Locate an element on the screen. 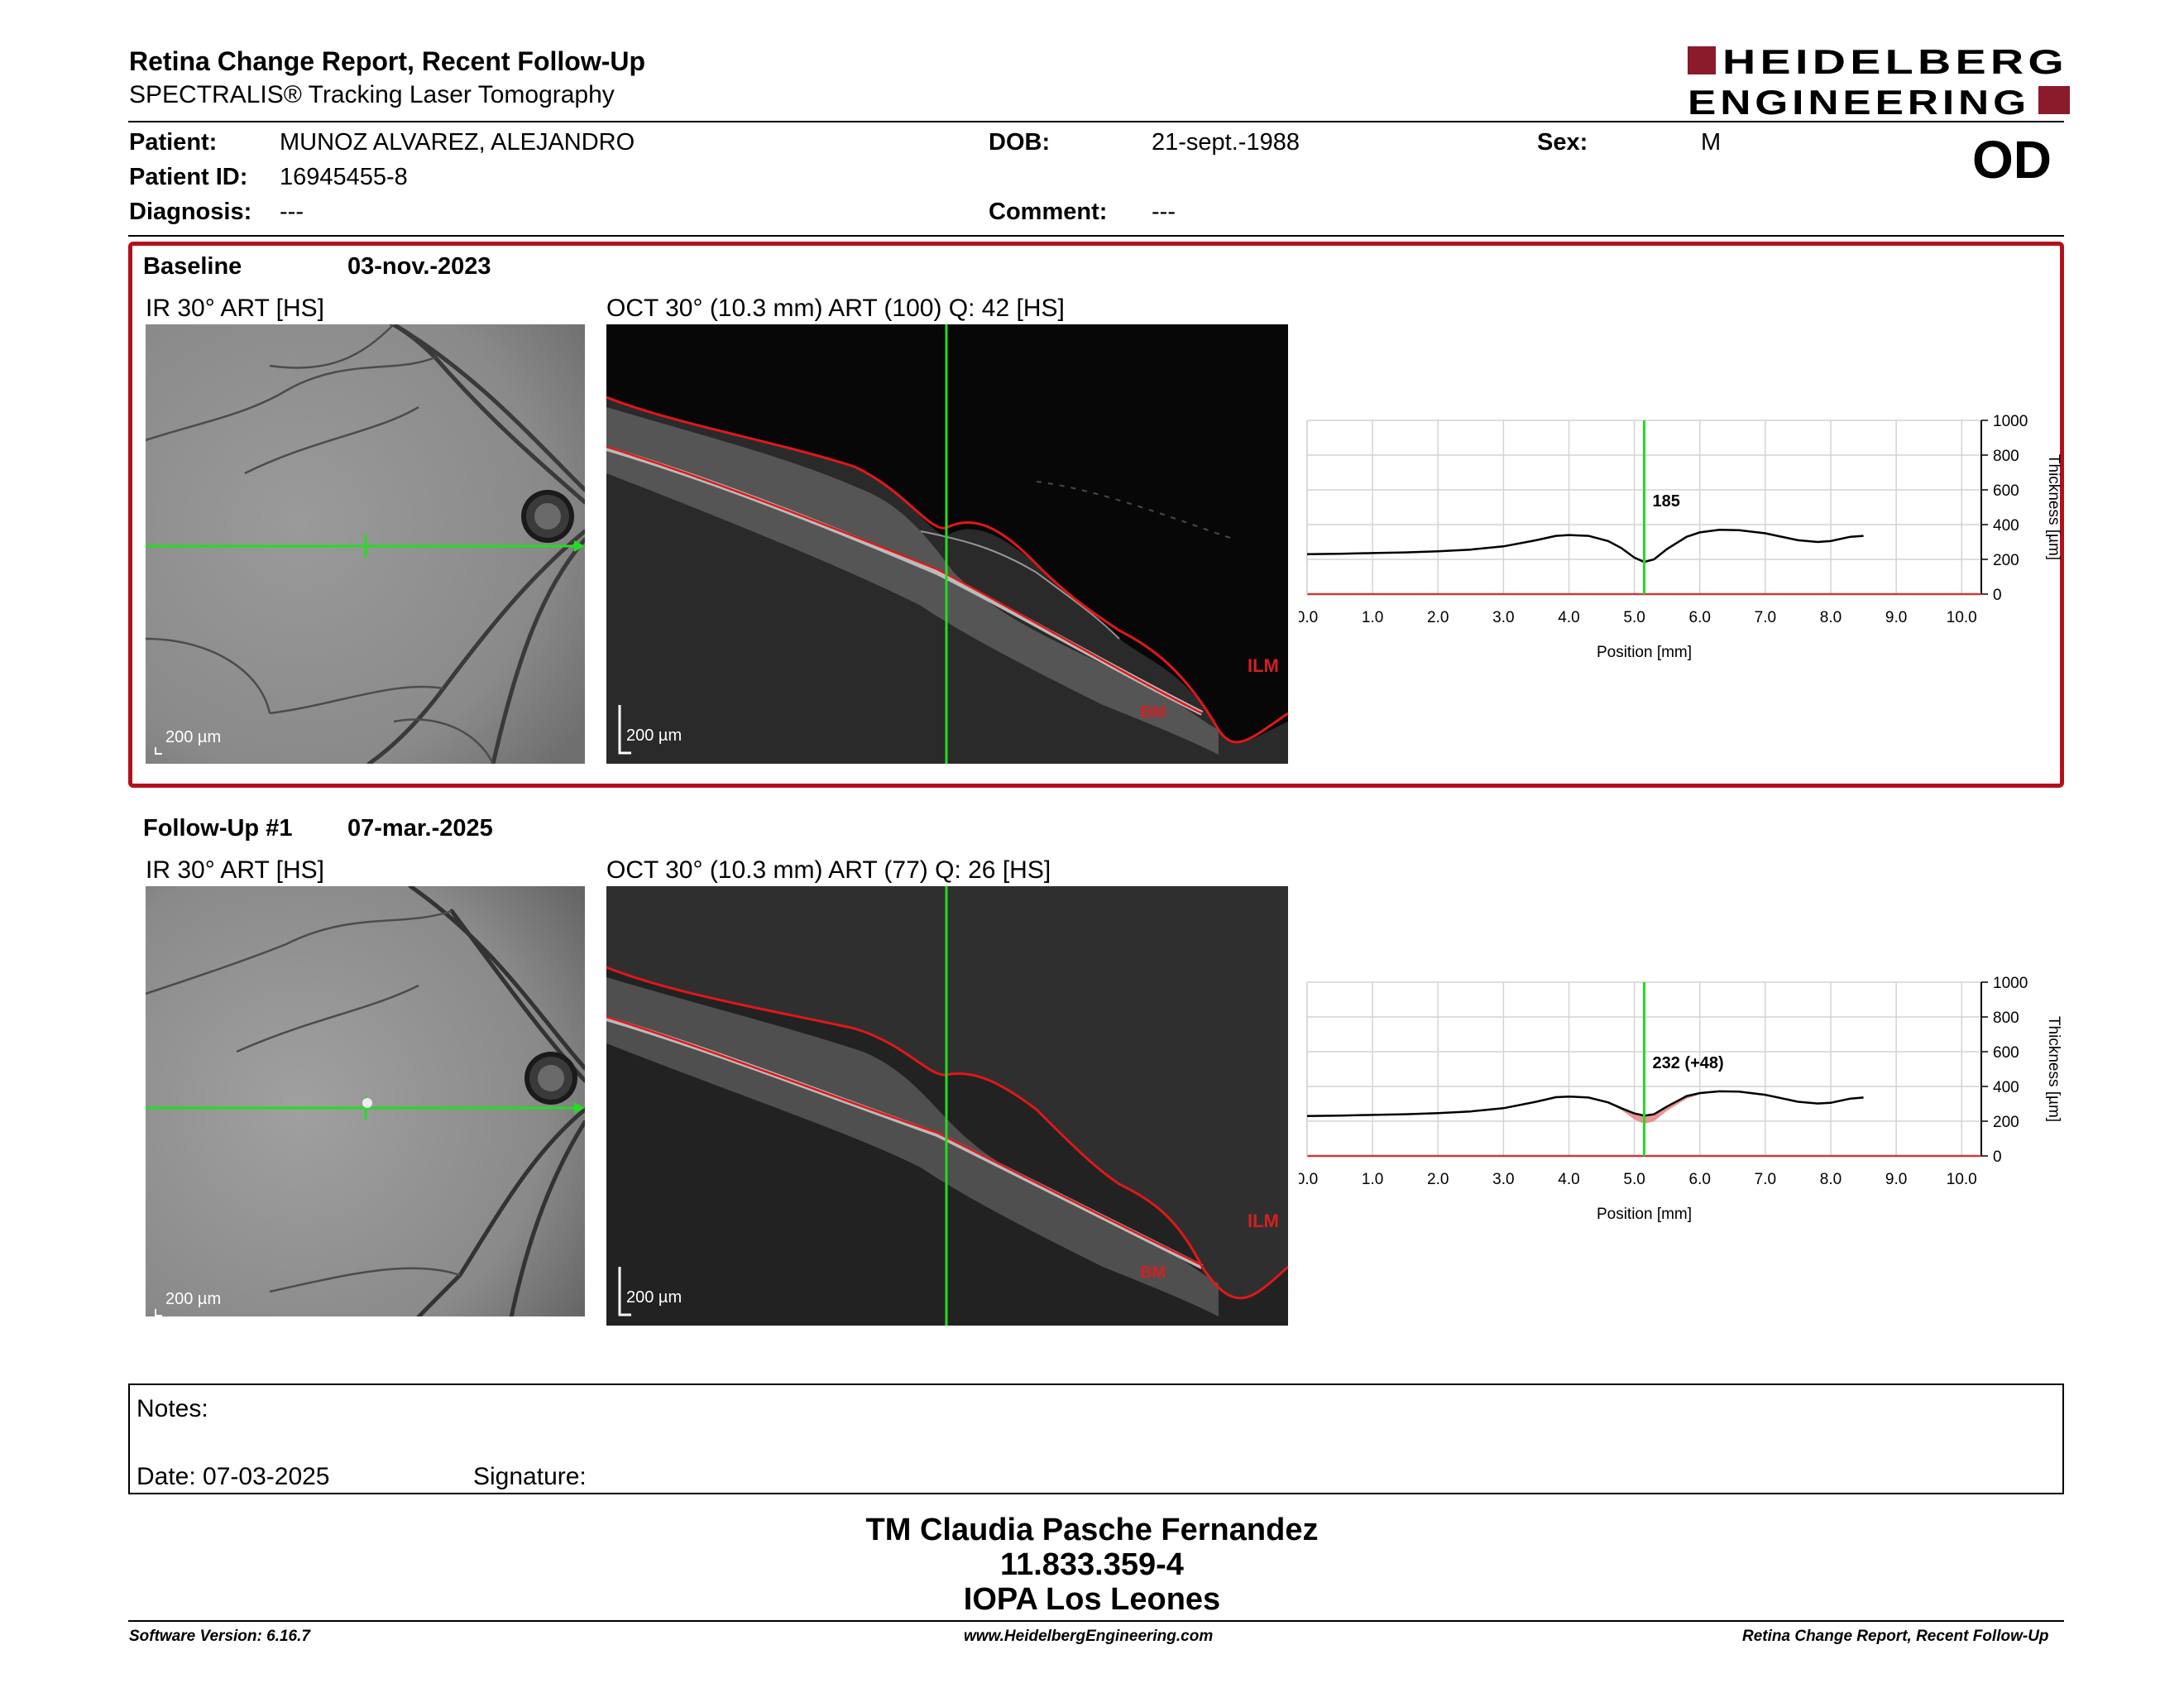 Image resolution: width=2184 pixels, height=1688 pixels. patient-id: 16945455-8 is located at coordinates (344, 177).